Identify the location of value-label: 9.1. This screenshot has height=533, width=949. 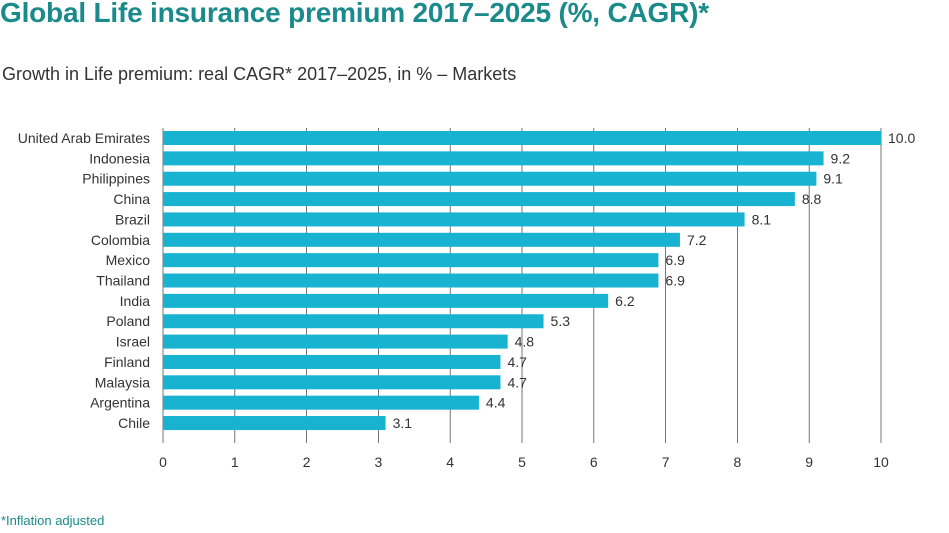
(833, 179).